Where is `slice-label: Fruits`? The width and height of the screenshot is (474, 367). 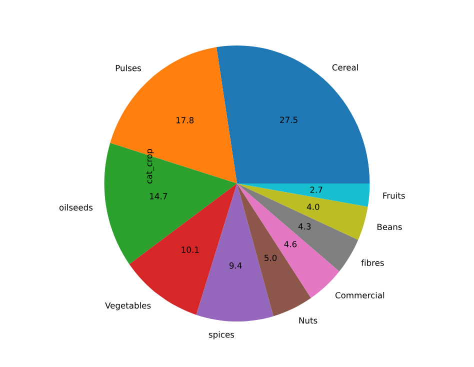 slice-label: Fruits is located at coordinates (394, 195).